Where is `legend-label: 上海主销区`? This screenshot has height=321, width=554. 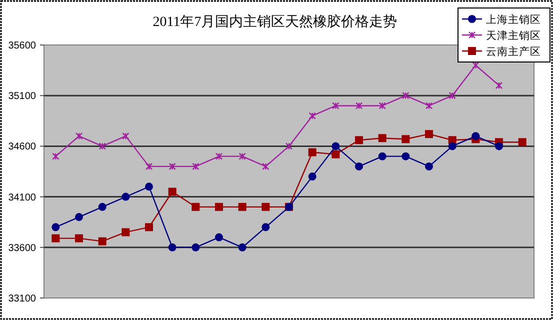 legend-label: 上海主销区 is located at coordinates (513, 19).